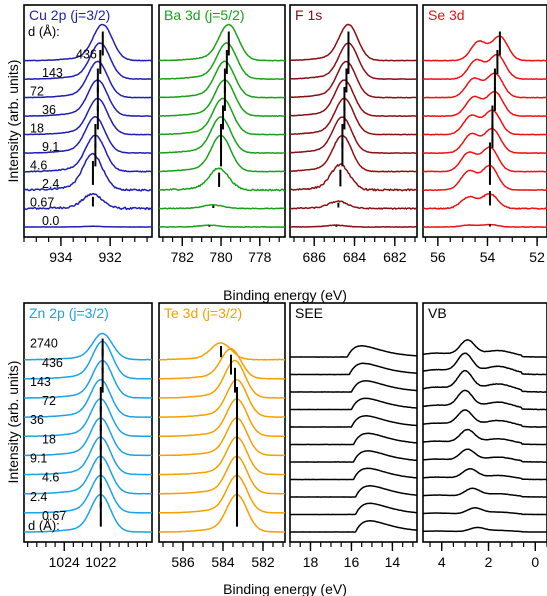 Image resolution: width=547 pixels, height=596 pixels. Describe the element at coordinates (221, 257) in the screenshot. I see `tick-label: 780` at that location.